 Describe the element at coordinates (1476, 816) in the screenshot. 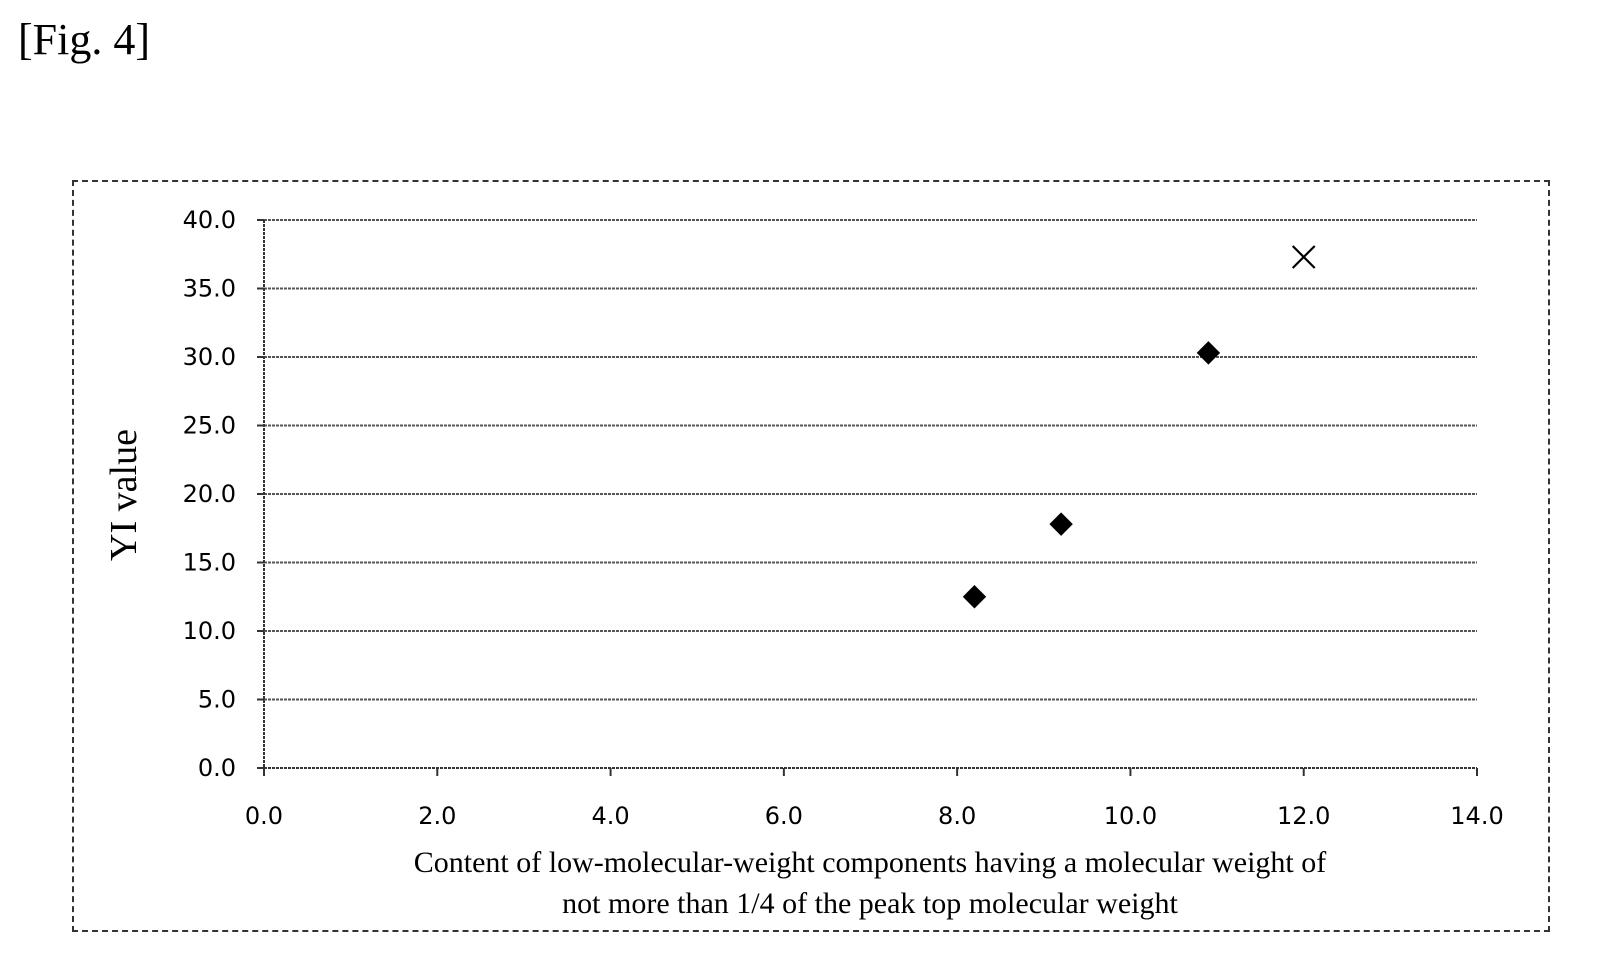

I see `x-tick-label: 14.0` at that location.